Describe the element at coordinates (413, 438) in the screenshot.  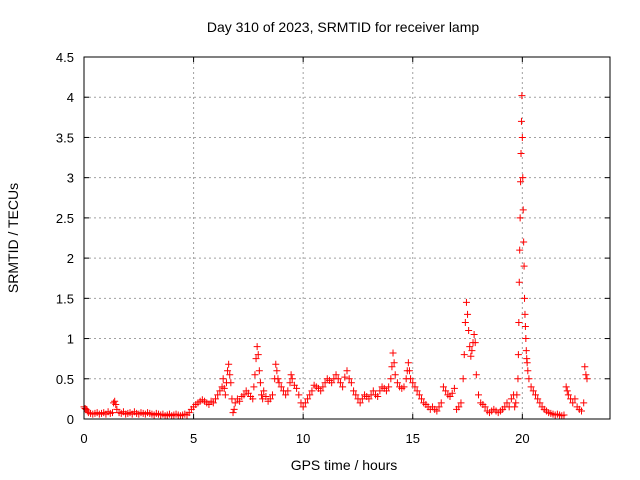
I see `x-tick-label: 15` at that location.